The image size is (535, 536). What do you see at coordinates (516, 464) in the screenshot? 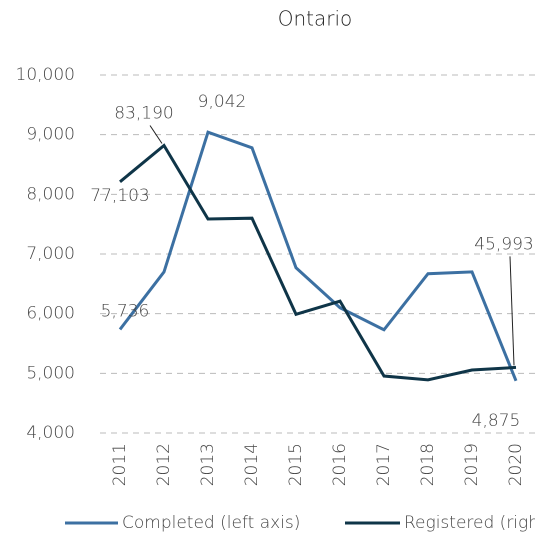
I see `x-tick-label: 2020` at bounding box center [516, 464].